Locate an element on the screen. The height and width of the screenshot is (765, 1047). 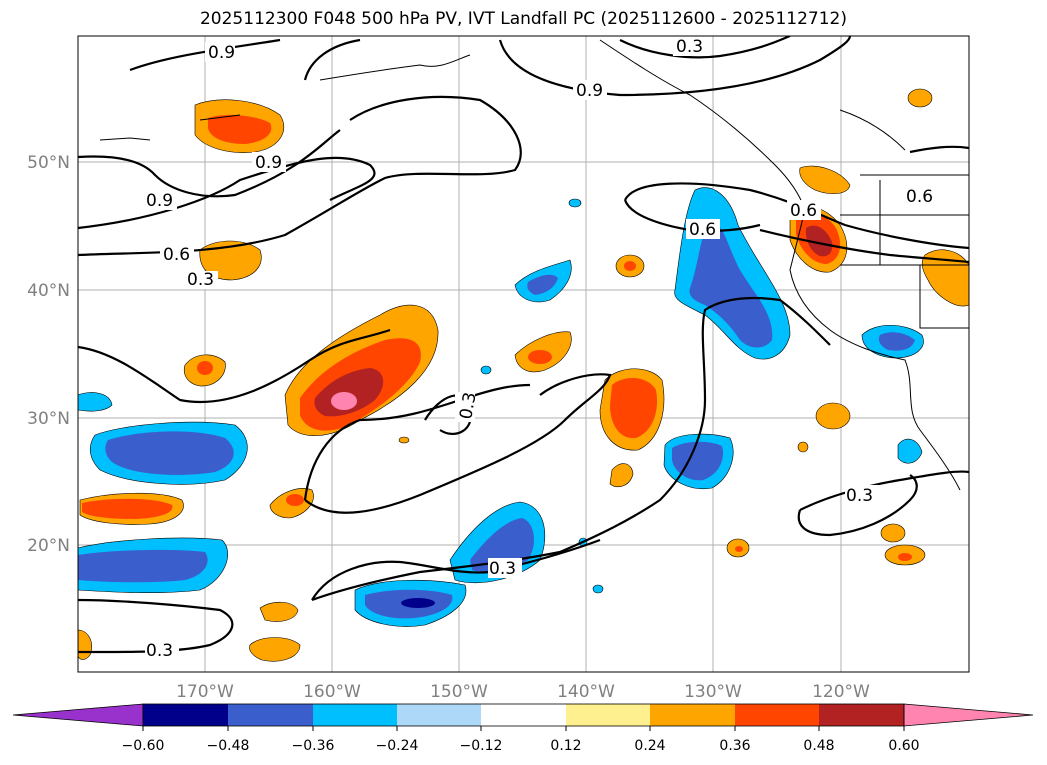
colorbar-extend-low is located at coordinates (78, 715).